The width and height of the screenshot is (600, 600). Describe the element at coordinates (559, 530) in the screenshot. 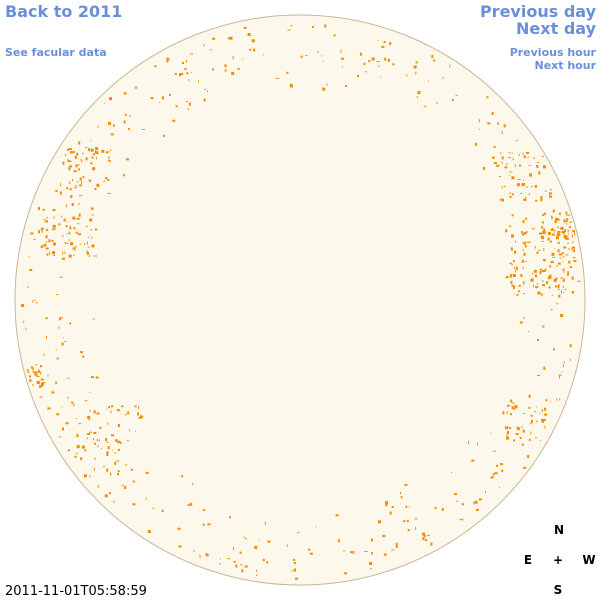

I see `compass-north: N` at that location.